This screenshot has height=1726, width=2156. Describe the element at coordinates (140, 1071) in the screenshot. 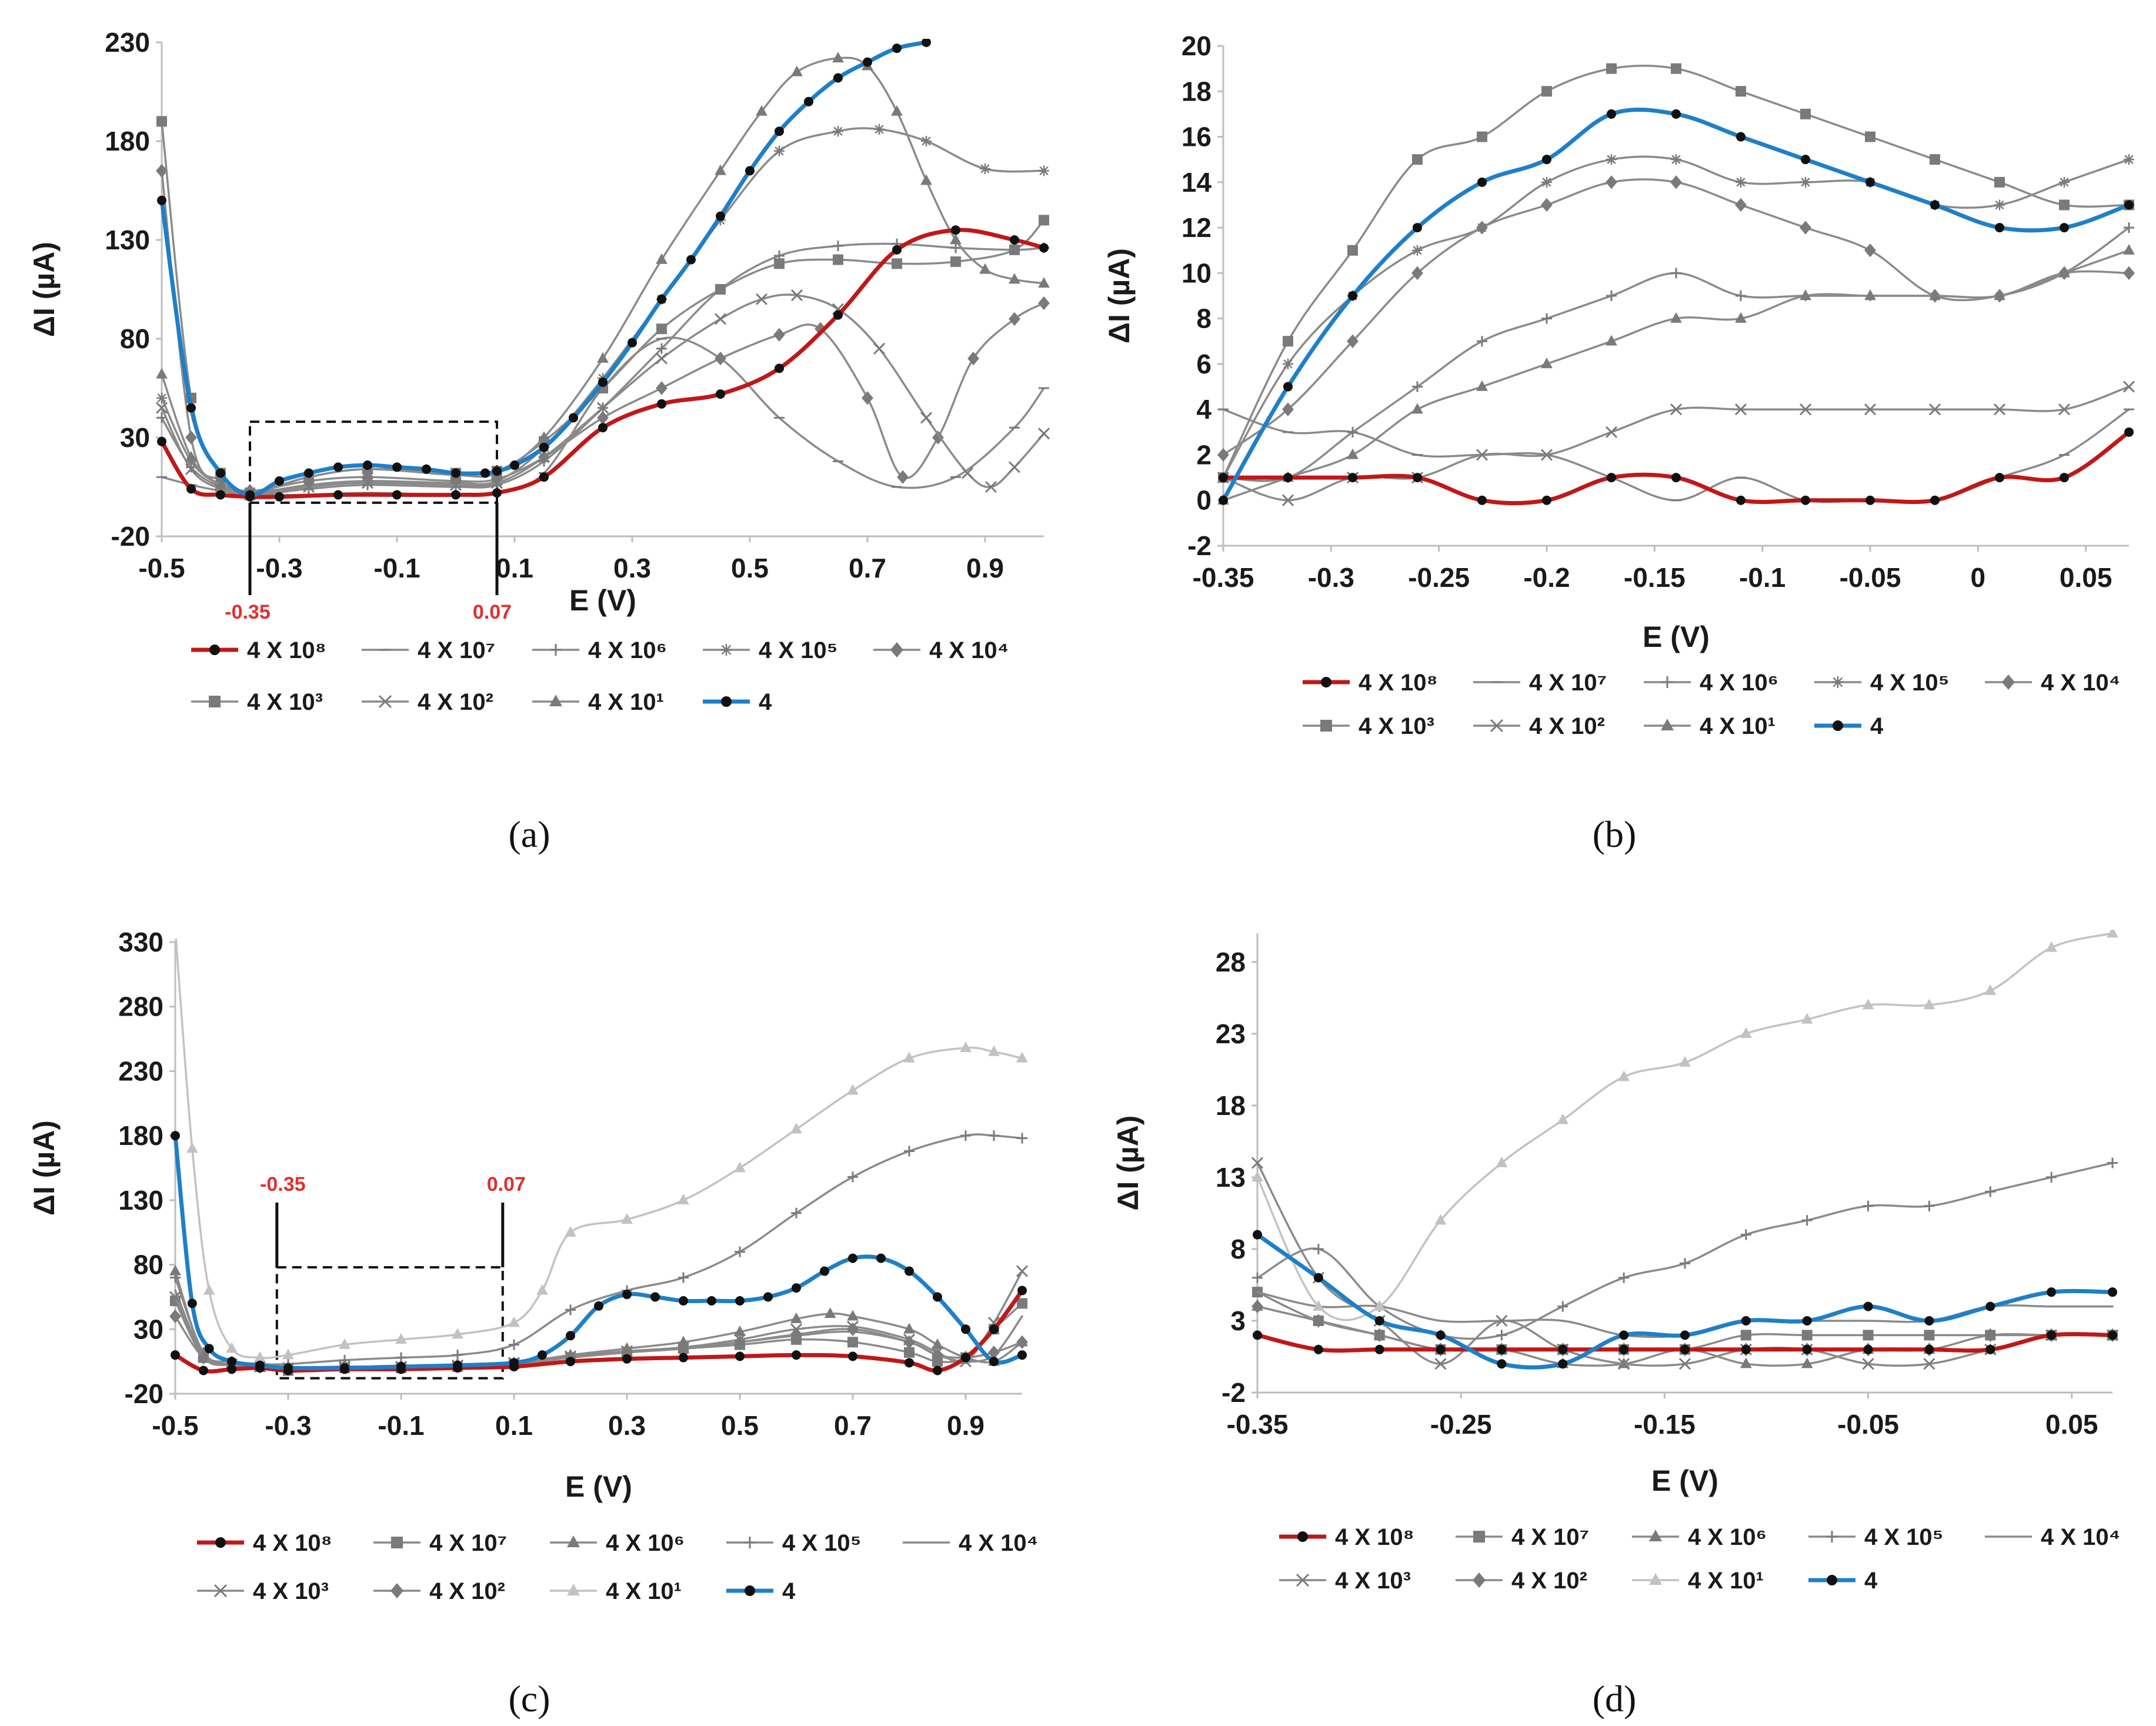

I see `y-tick-label: 230` at that location.